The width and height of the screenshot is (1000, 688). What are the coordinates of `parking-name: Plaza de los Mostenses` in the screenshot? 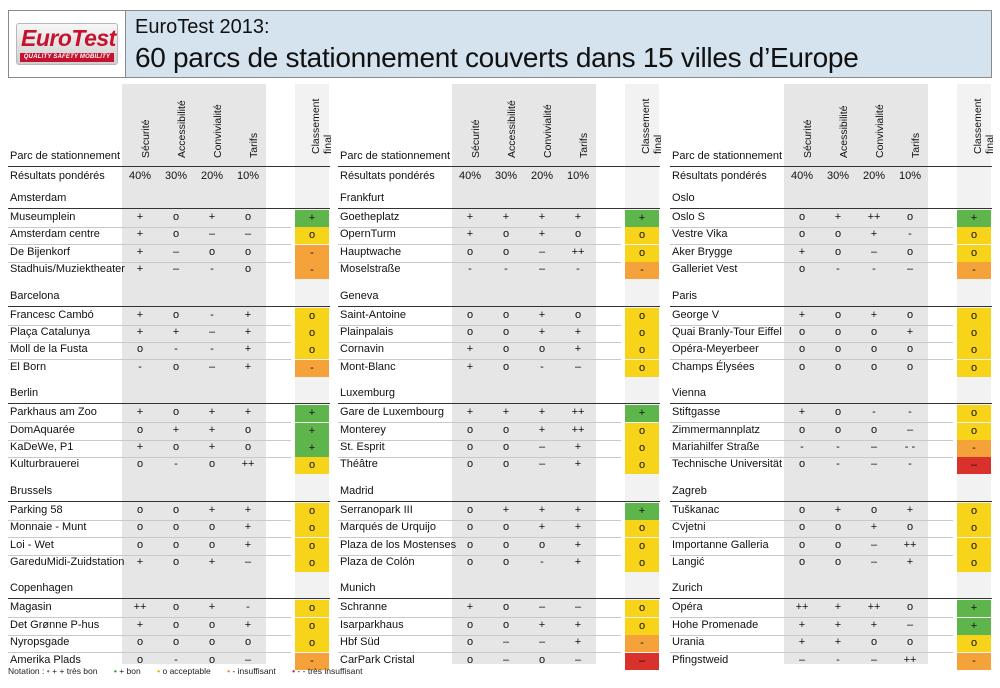 It's located at (398, 544).